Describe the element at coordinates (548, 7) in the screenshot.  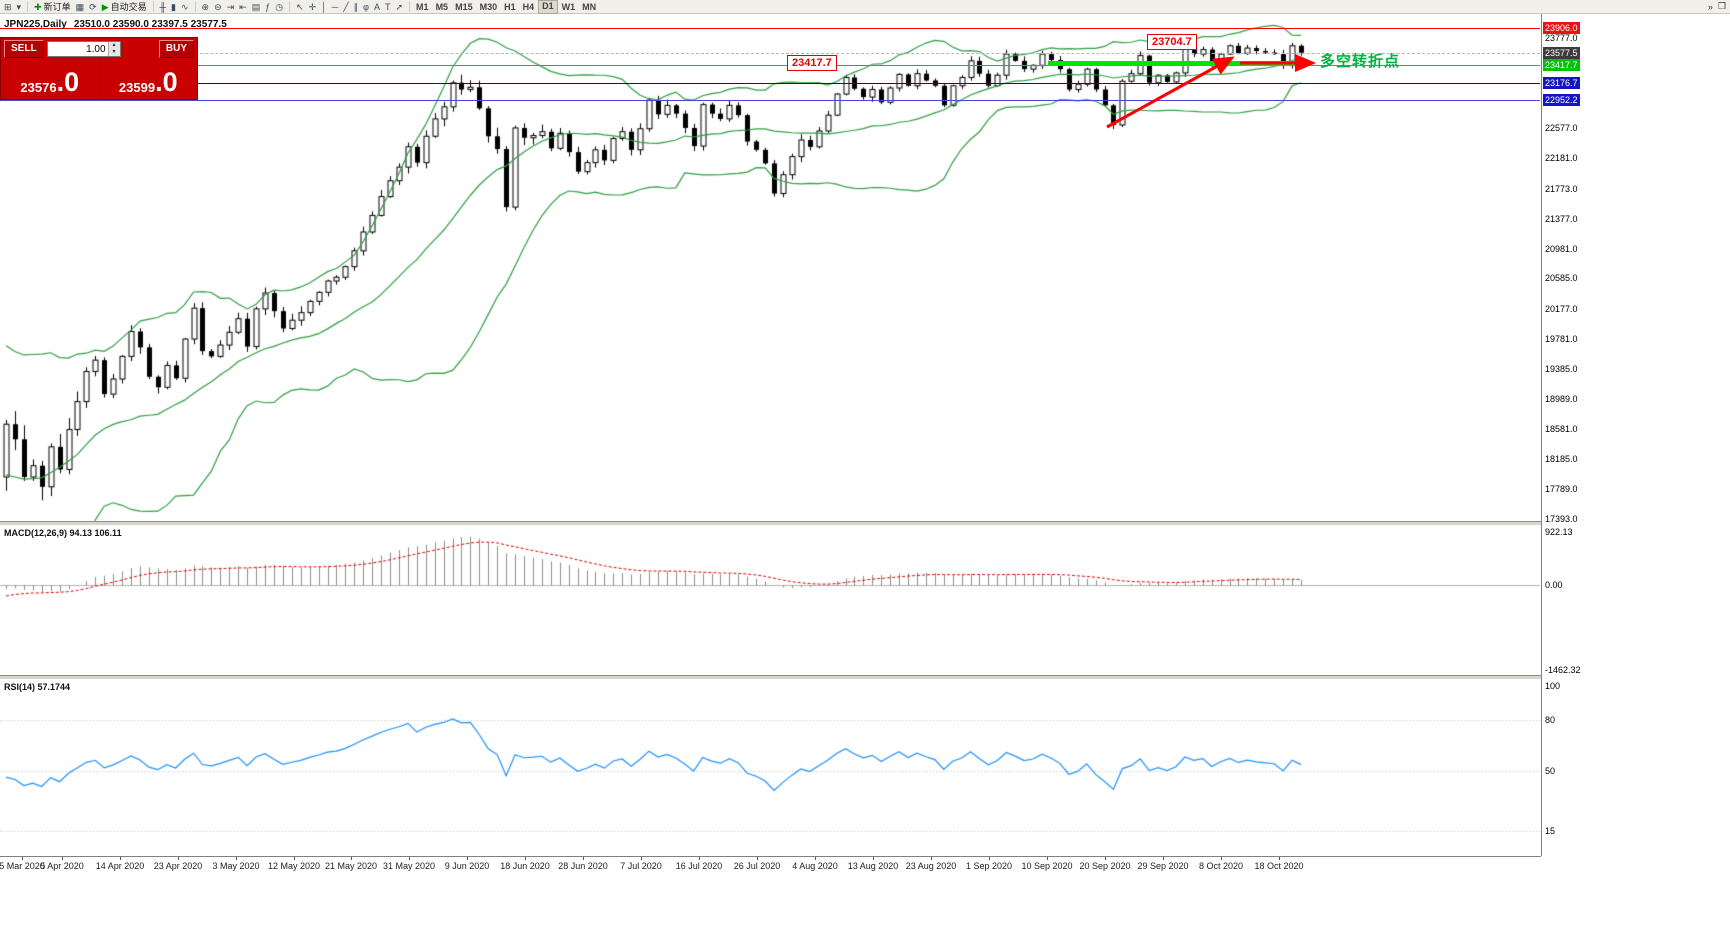
I see `timeframe-d1: D1` at that location.